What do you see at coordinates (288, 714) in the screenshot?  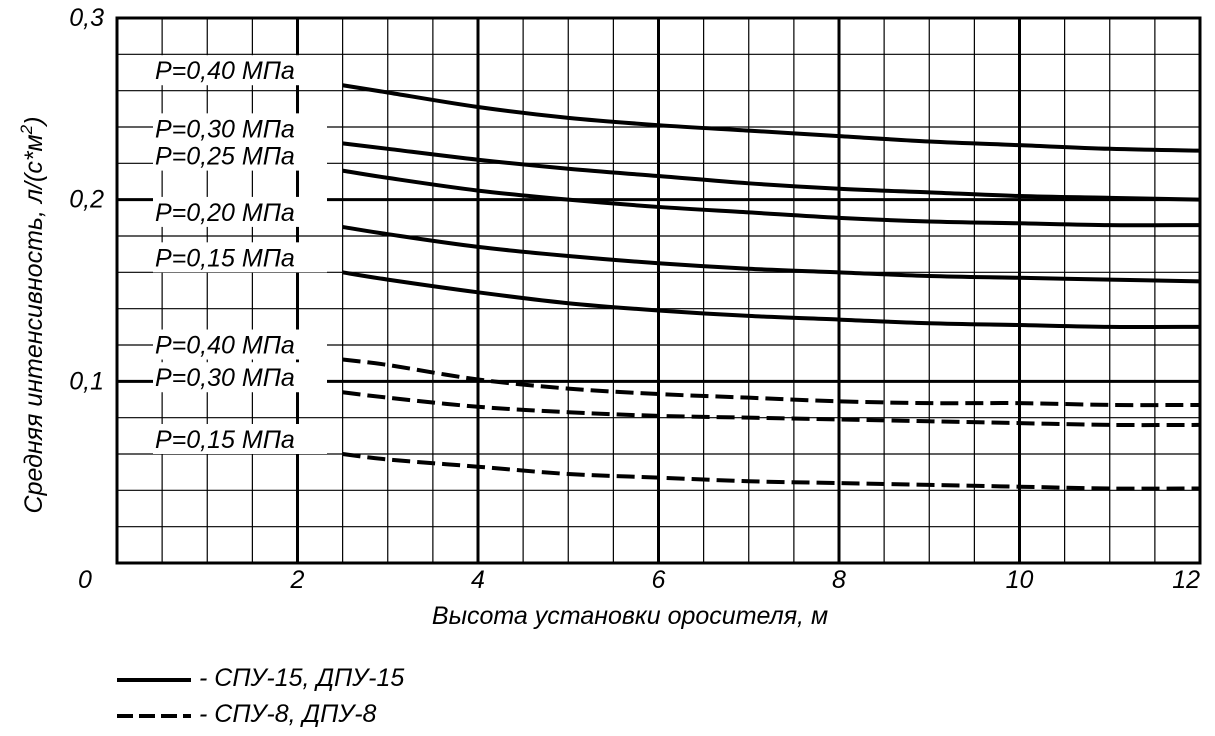 I see `legend-label-dashed: - СПУ-8, ДПУ-8` at bounding box center [288, 714].